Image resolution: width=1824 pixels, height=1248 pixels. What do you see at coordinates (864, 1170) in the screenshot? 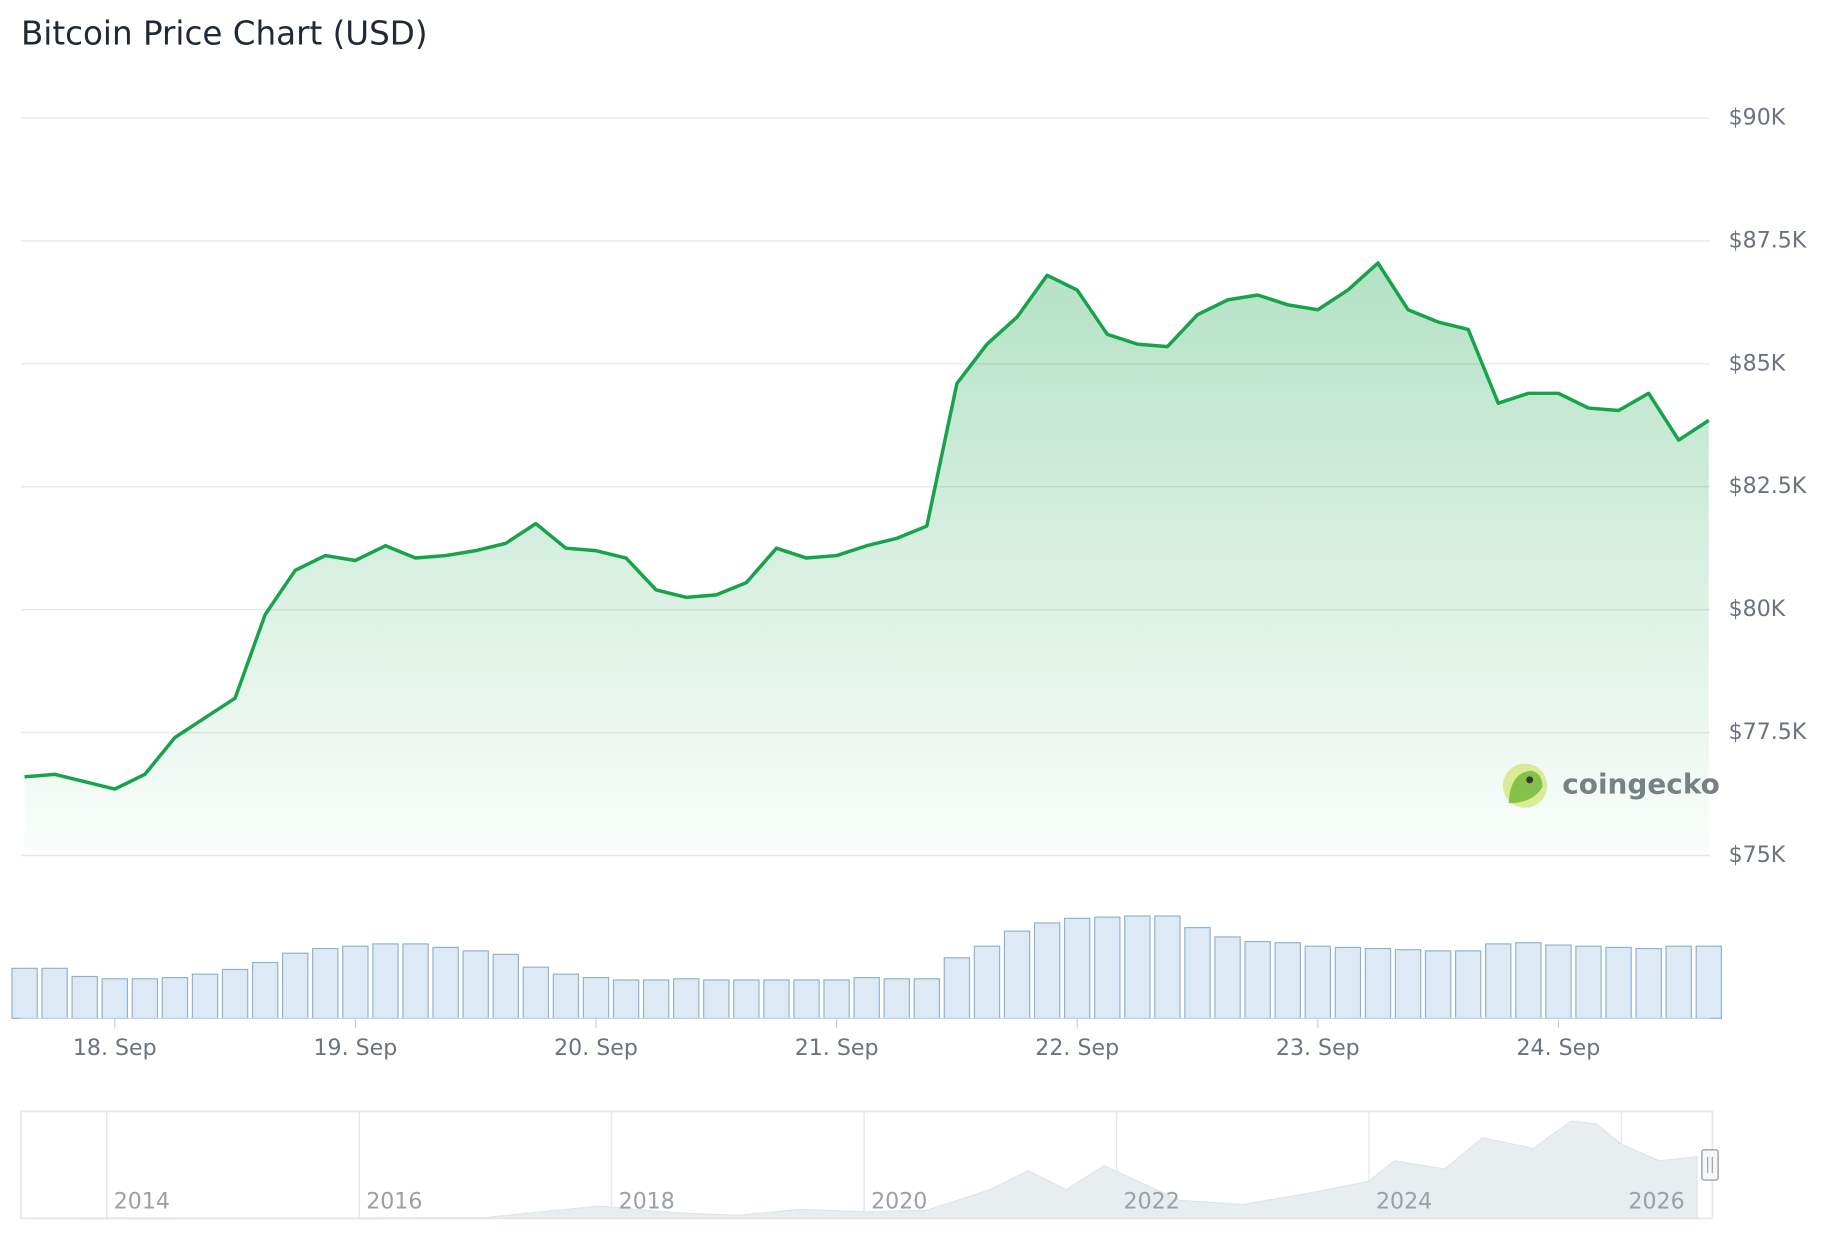
I see `navigator-area` at bounding box center [864, 1170].